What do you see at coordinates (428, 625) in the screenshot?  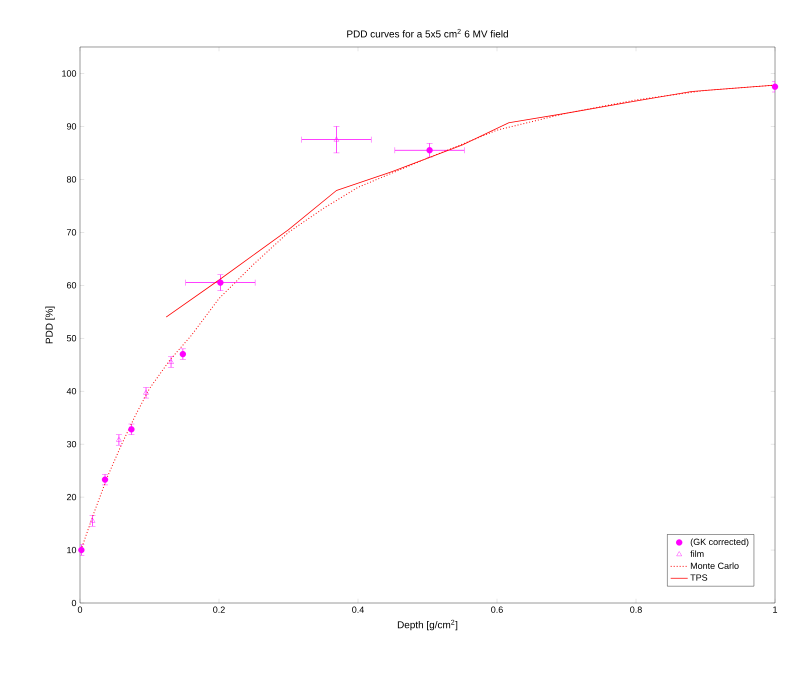 I see `x-axis-title: Depth [g/cm$^{2}$]` at bounding box center [428, 625].